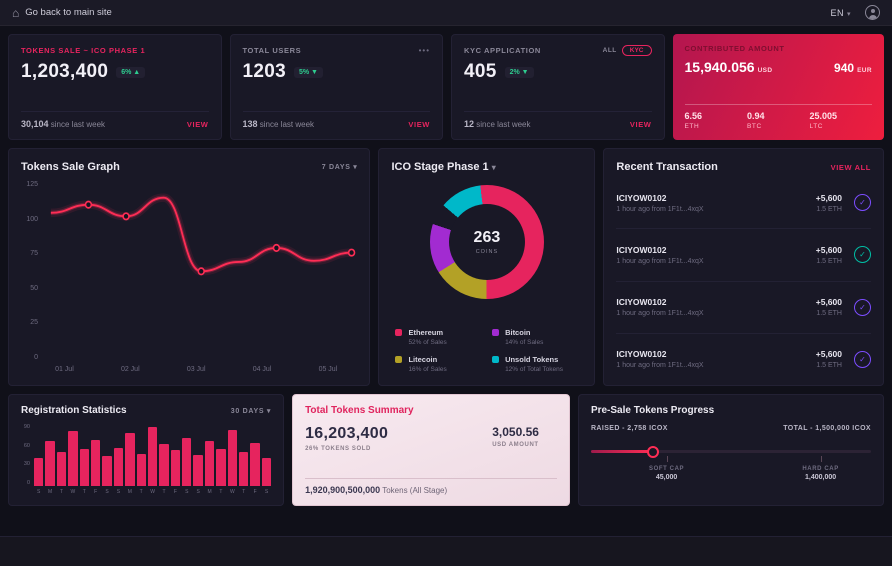 Image resolution: width=892 pixels, height=566 pixels. What do you see at coordinates (431, 486) in the screenshot?
I see `all-stage-total: 1,920,900,500,000 Tokens (All Stage)` at bounding box center [431, 486].